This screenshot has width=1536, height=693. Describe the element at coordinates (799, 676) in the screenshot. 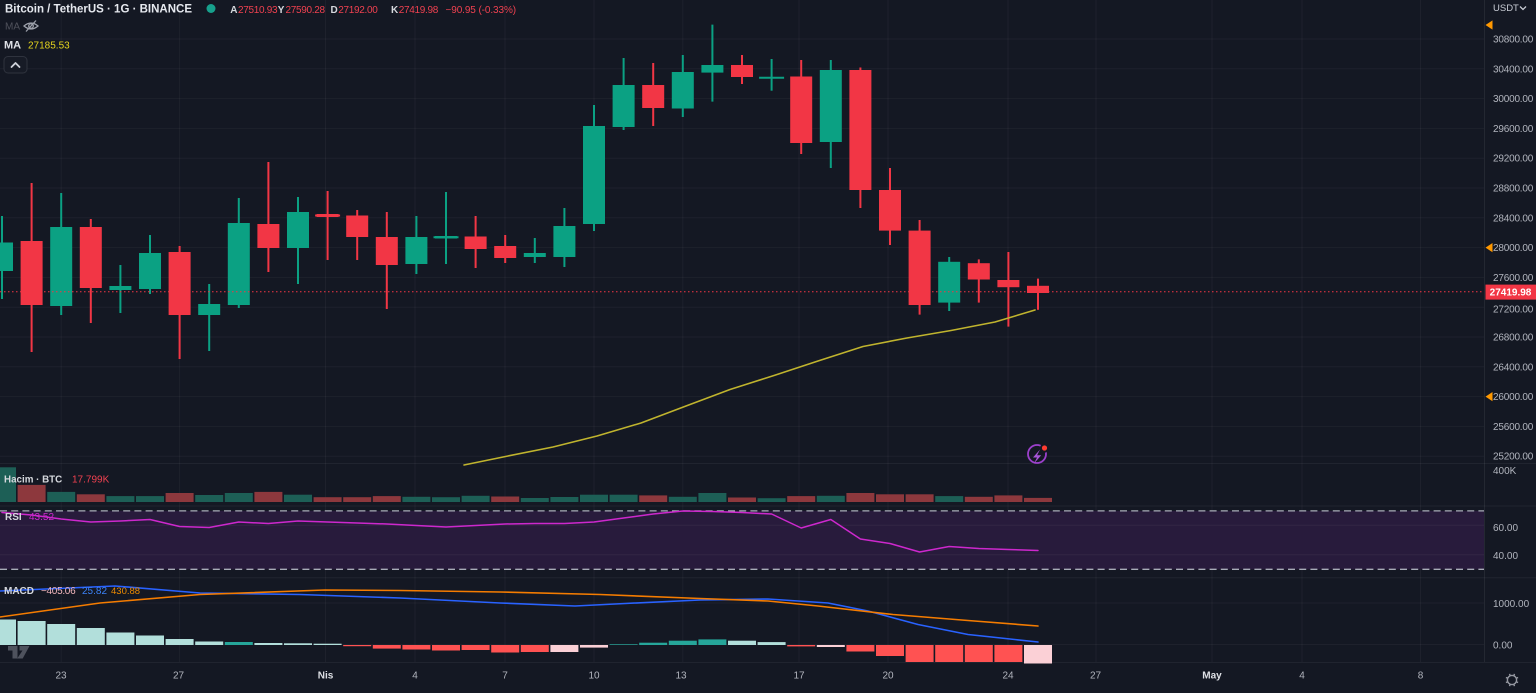

I see `svg-text: 17` at that location.